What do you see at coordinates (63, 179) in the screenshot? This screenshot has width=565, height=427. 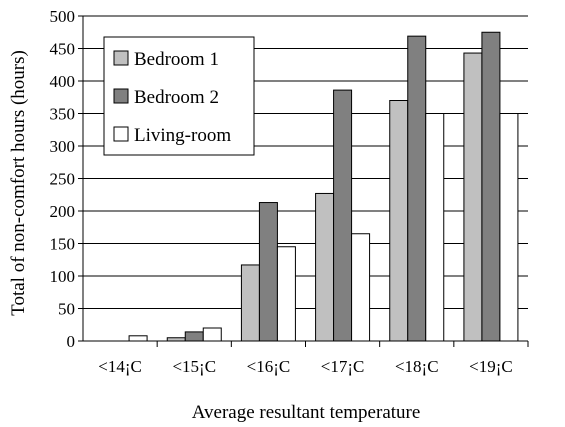 I see `y-tick-label: 250` at bounding box center [63, 179].